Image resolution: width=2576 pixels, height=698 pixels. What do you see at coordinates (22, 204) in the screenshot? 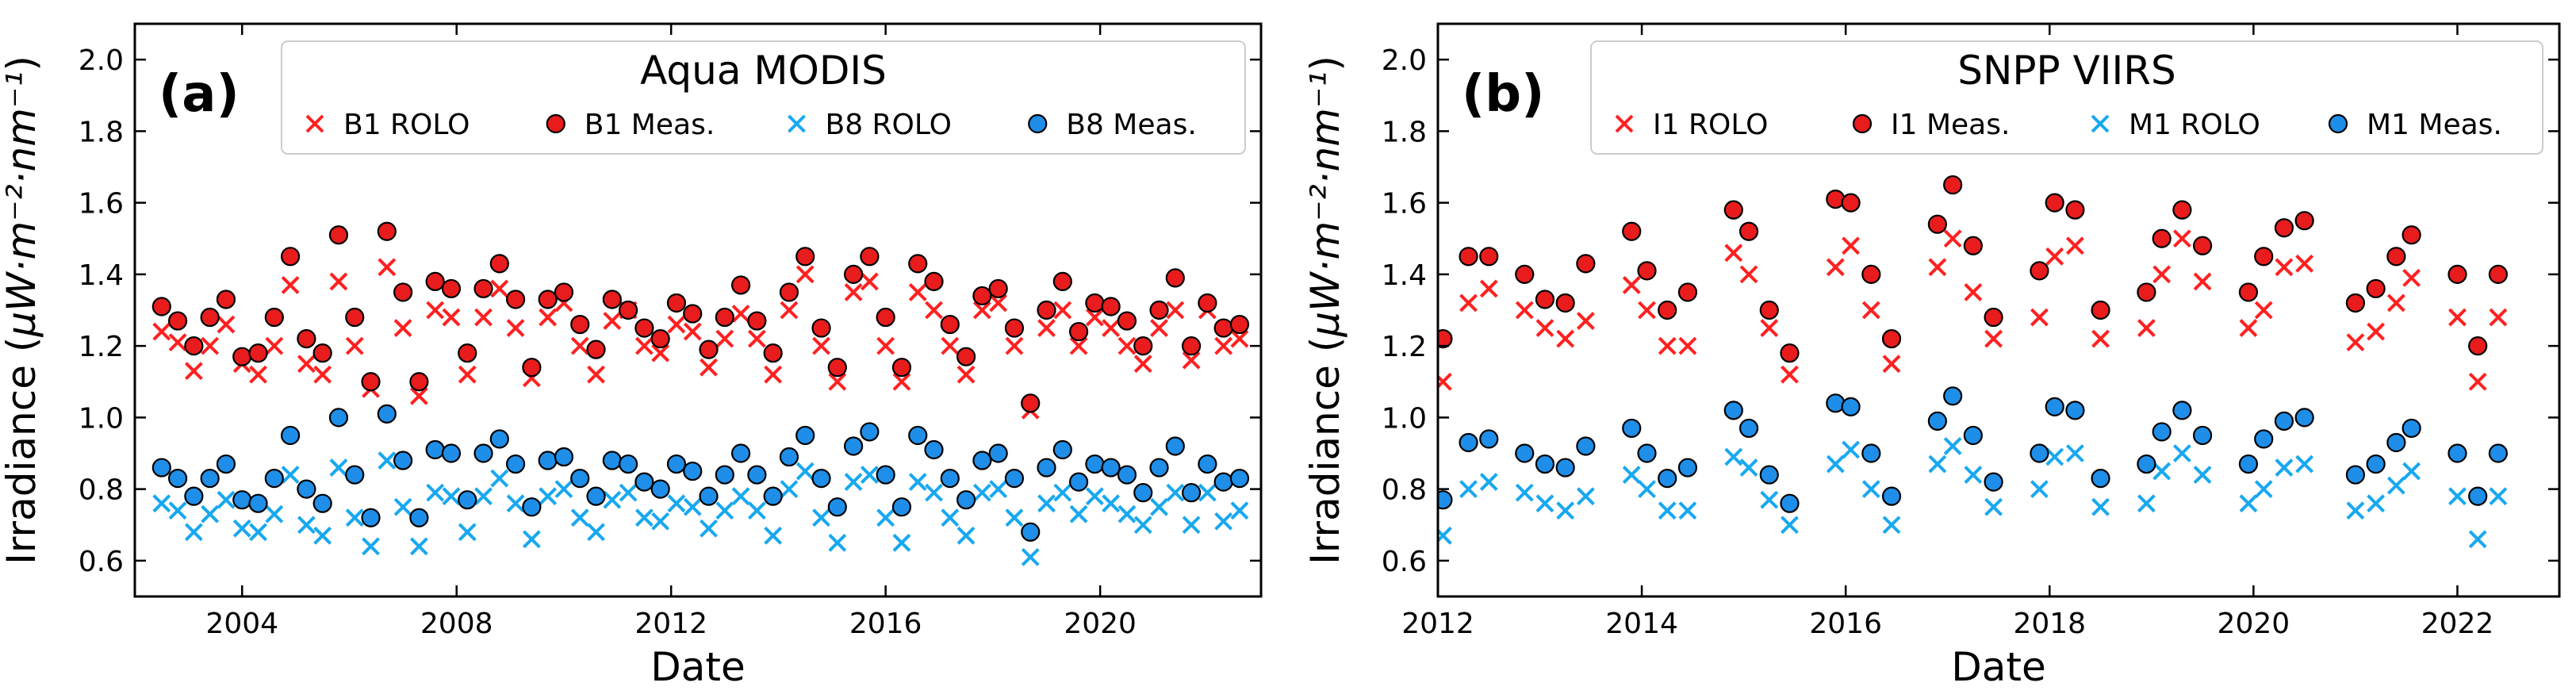
I see `y-axis-title-unit: μW·m⁻²·nm⁻¹` at bounding box center [22, 204].